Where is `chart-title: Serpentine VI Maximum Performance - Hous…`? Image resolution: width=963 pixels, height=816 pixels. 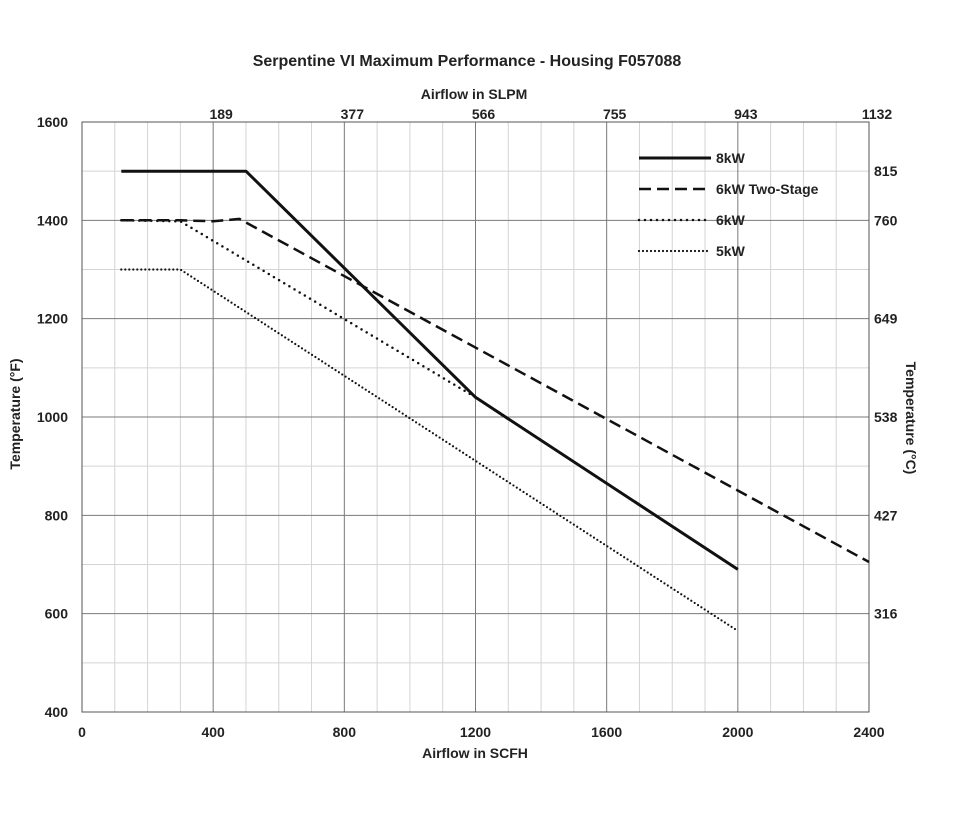
chart-title: Serpentine VI Maximum Performance - Hous… is located at coordinates (467, 61).